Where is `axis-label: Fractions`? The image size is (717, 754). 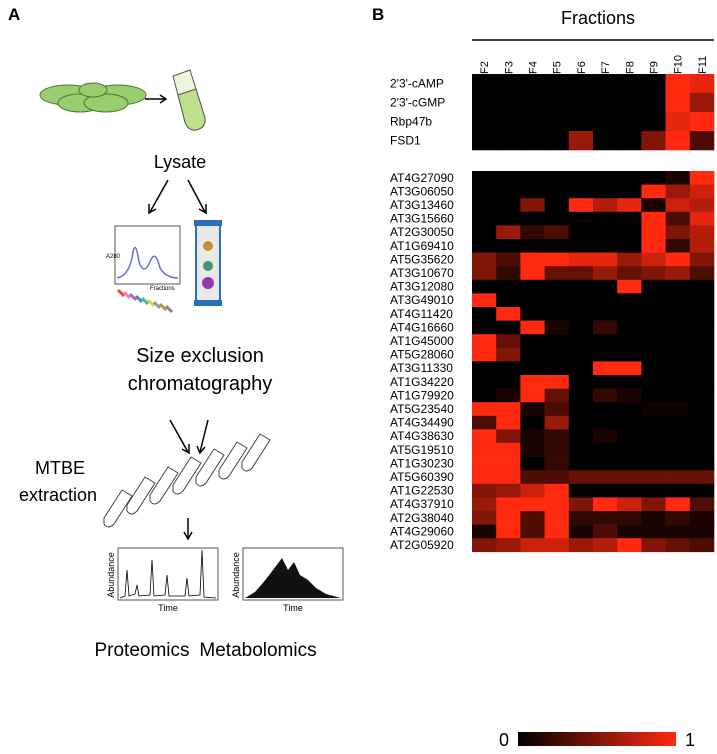
axis-label: Fractions is located at coordinates (162, 289).